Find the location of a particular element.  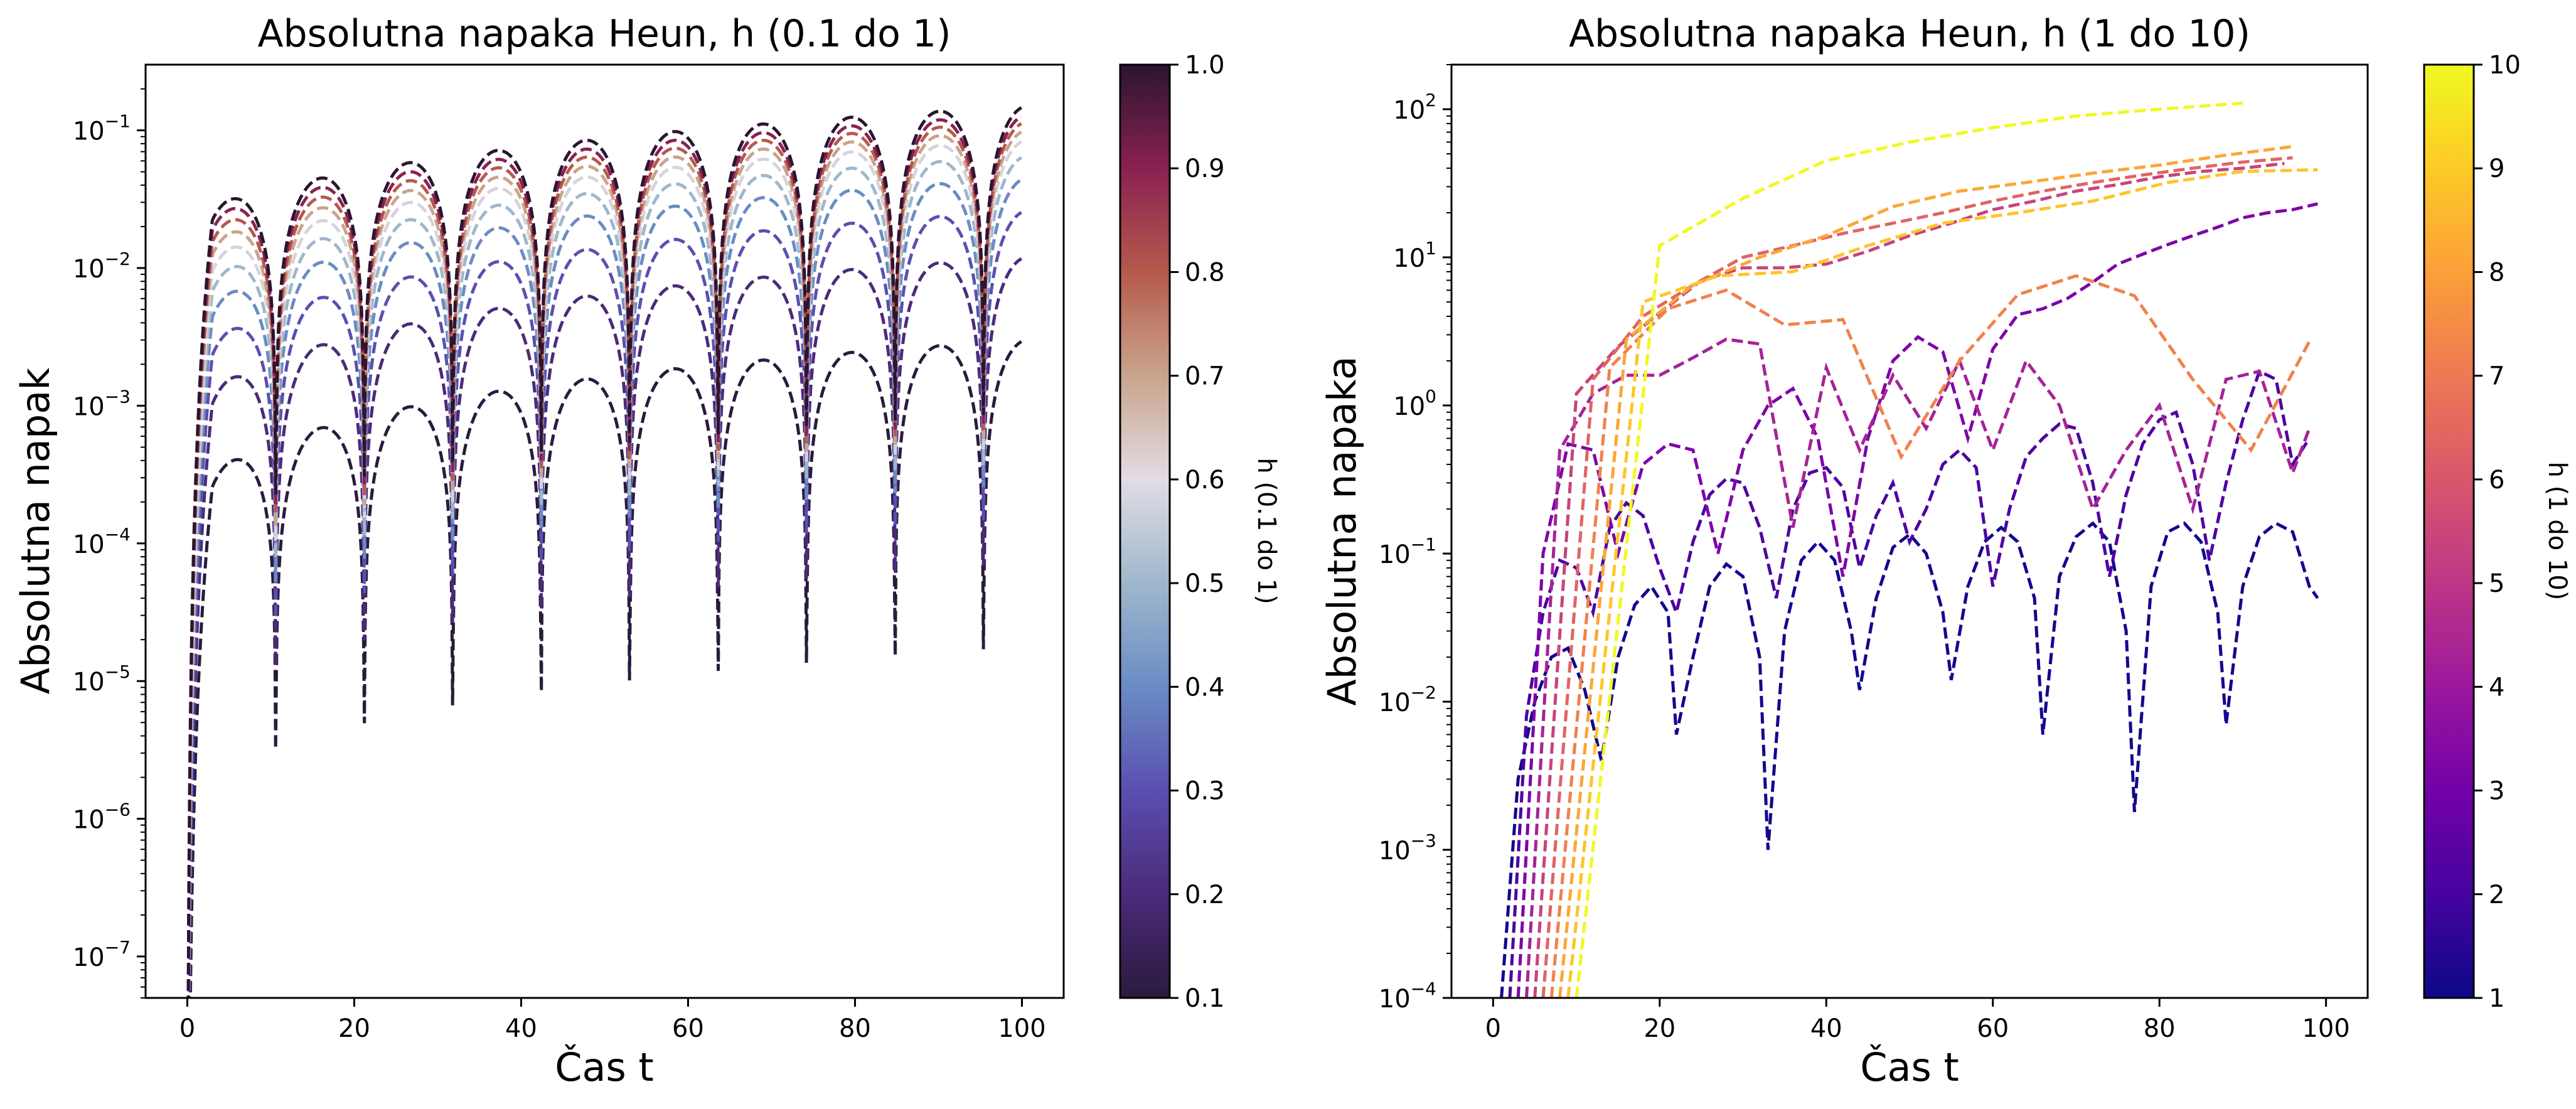

y-tick-label: 10⁰ is located at coordinates (1415, 404).